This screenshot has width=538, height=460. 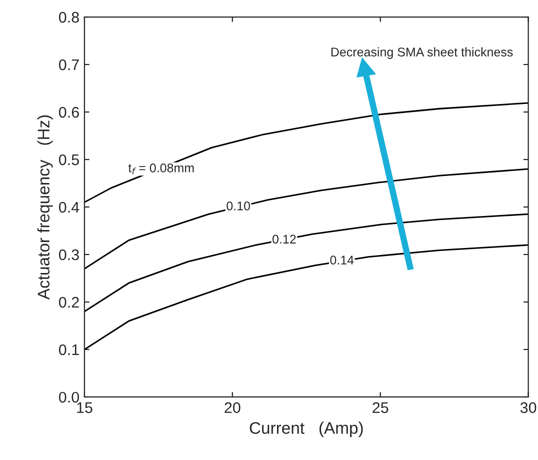 What do you see at coordinates (306, 430) in the screenshot?
I see `x-axis-title: Current (Amp)` at bounding box center [306, 430].